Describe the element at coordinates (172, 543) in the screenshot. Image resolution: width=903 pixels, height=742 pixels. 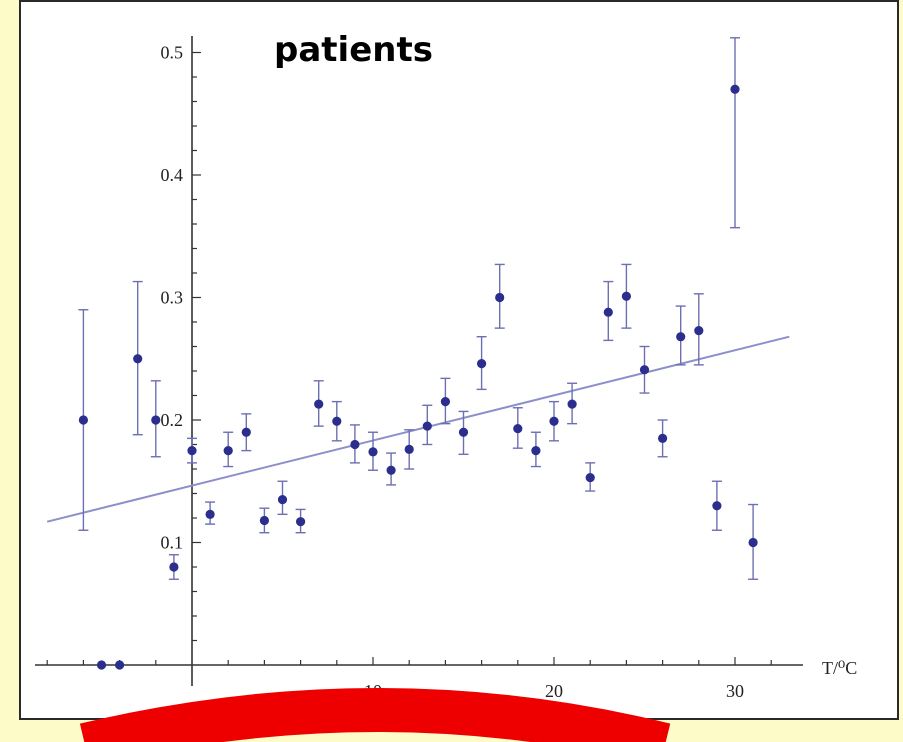
I see `y-tick-label: 0.1` at that location.